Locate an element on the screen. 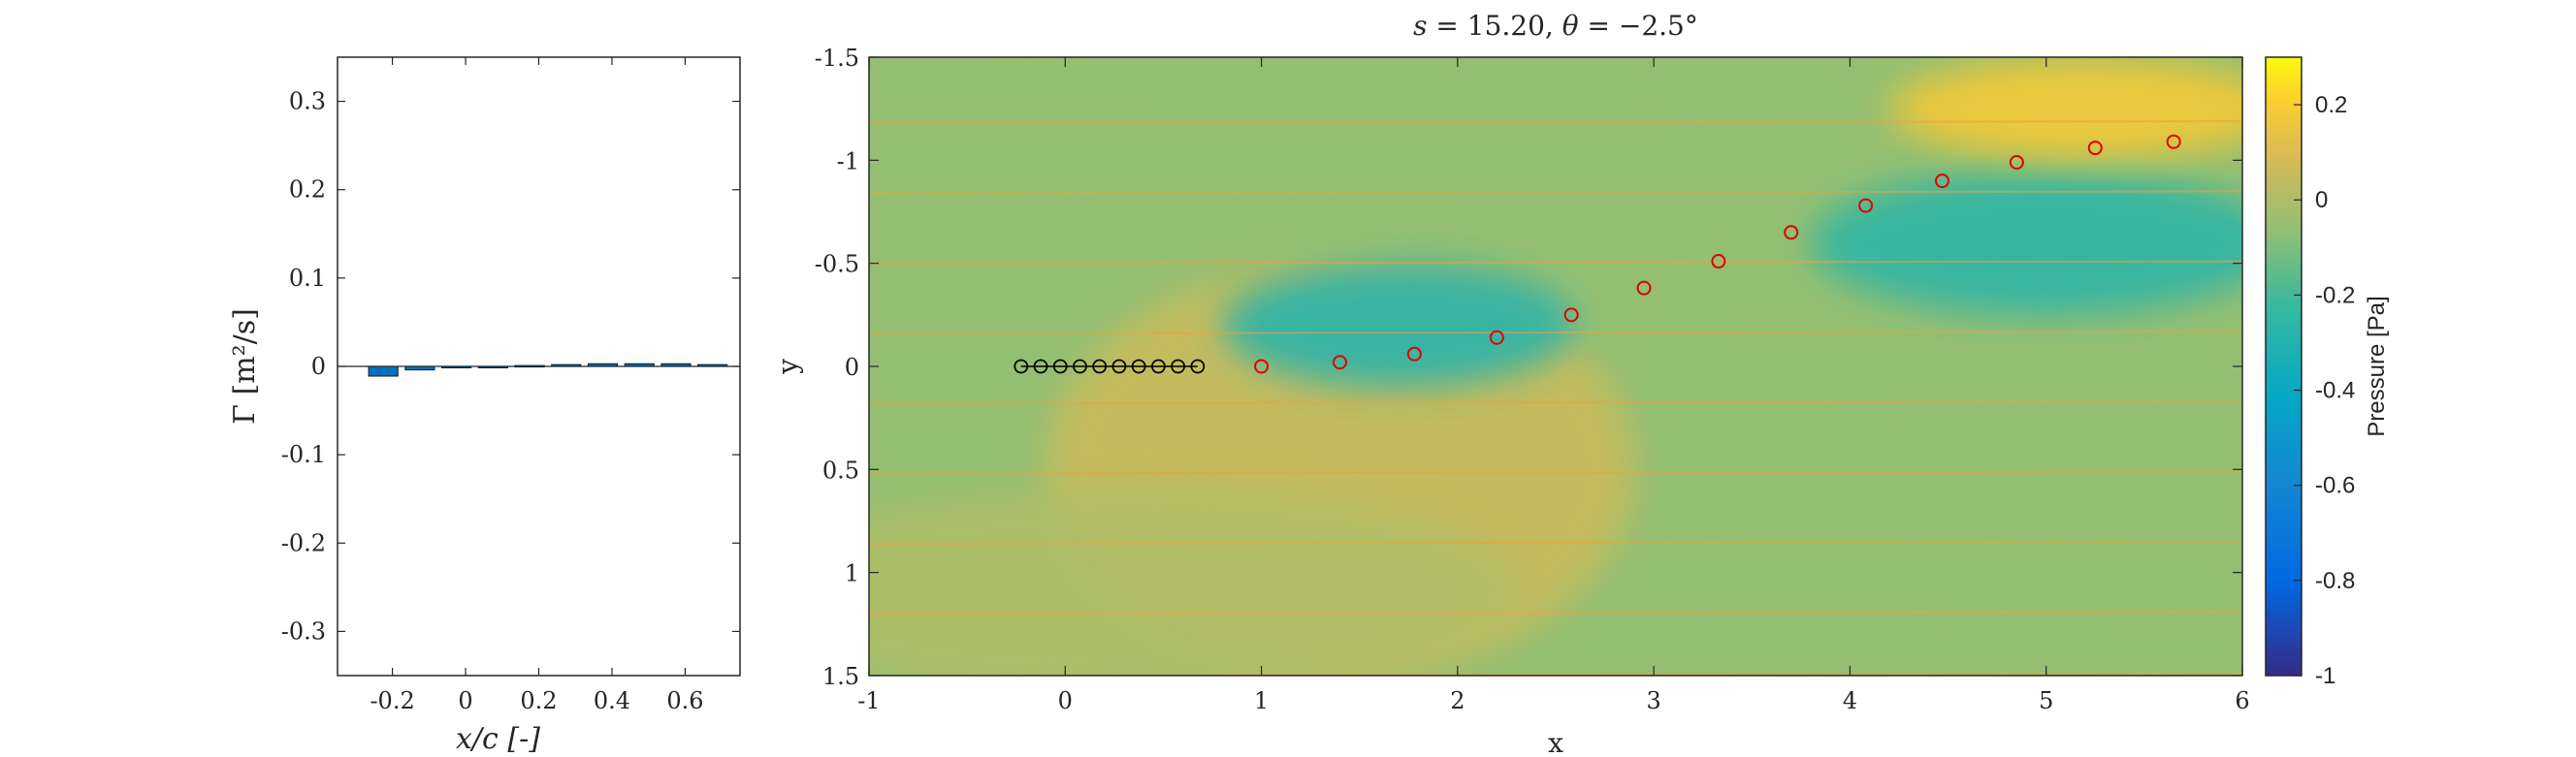 The height and width of the screenshot is (757, 2576). right-x-tick-label: 2 is located at coordinates (1457, 700).